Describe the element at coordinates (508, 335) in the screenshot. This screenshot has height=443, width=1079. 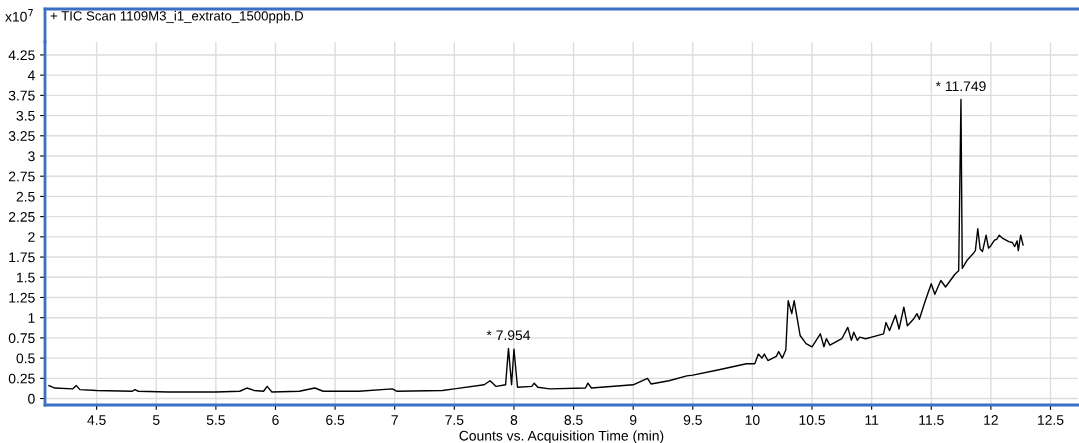
I see `annotation: * 7.954` at that location.